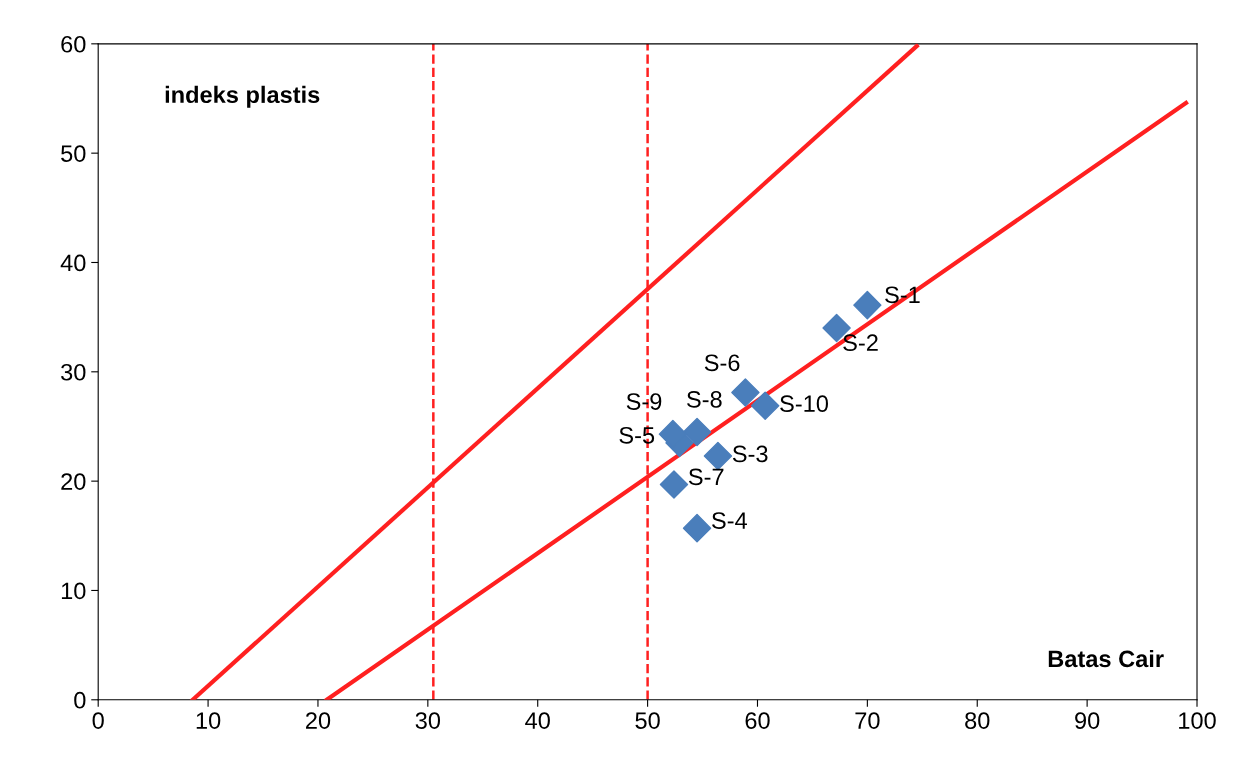  I want to click on annotation: S-9, so click(644, 401).